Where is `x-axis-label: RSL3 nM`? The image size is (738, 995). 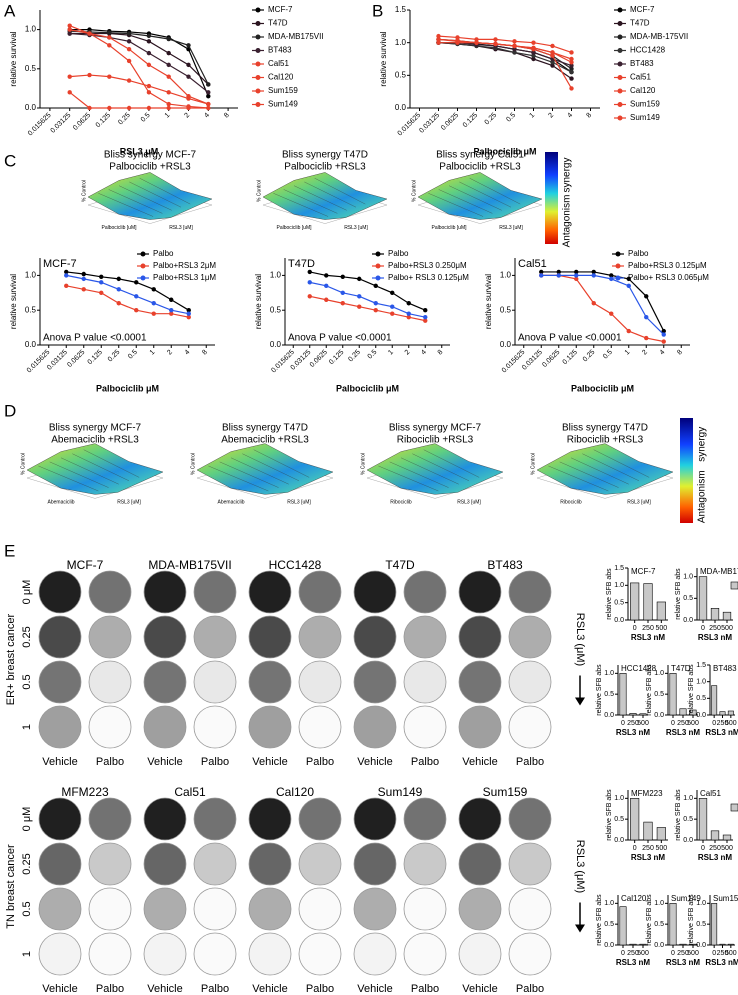 x-axis-label: RSL3 nM is located at coordinates (633, 732).